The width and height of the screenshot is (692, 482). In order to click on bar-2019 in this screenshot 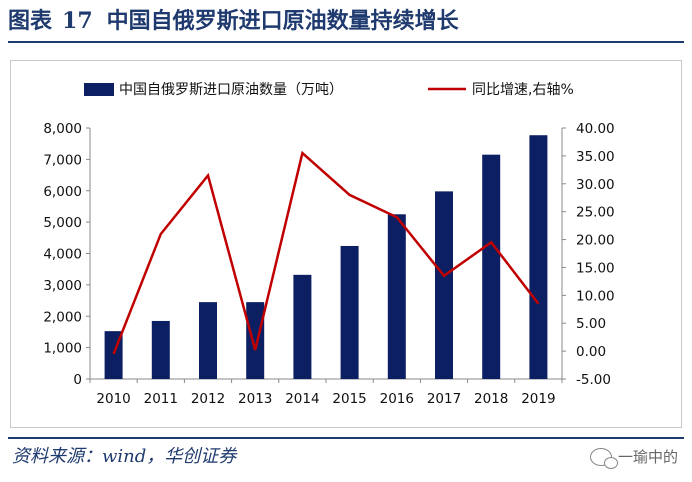, I will do `click(538, 257)`.